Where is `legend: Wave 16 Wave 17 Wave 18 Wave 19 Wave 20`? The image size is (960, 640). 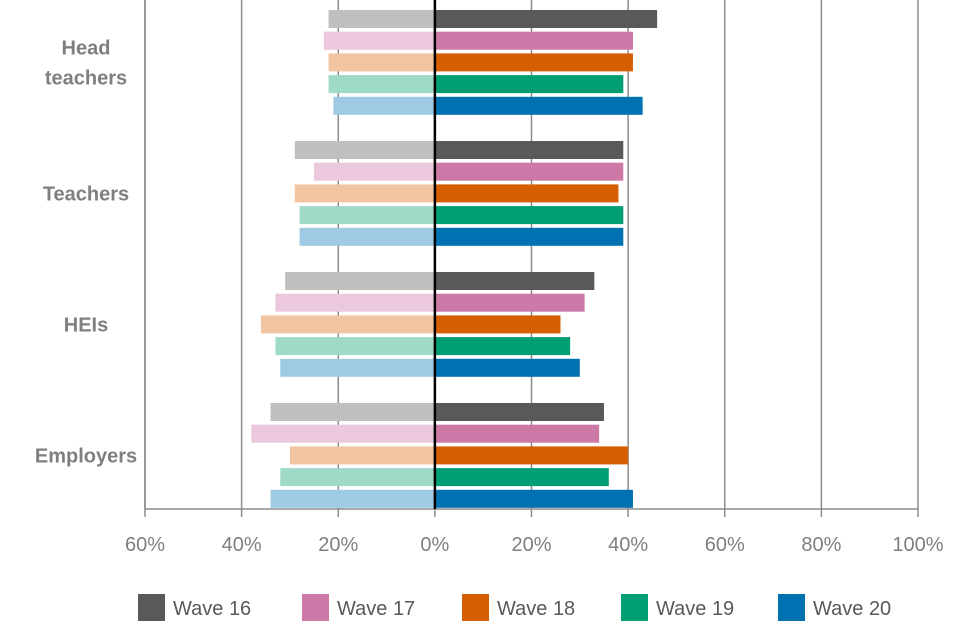 legend: Wave 16 Wave 17 Wave 18 Wave 19 Wave 20 is located at coordinates (514, 607).